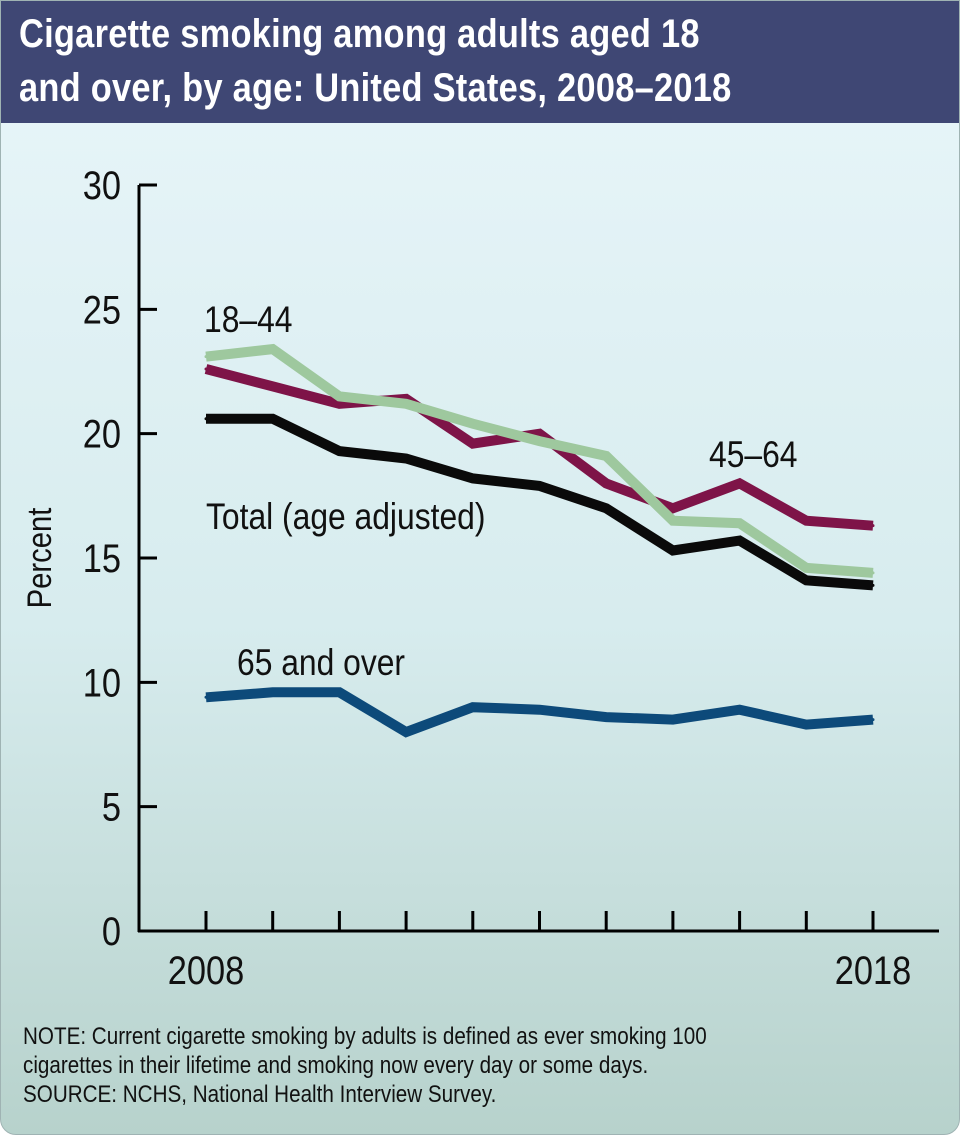 This screenshot has width=960, height=1135. I want to click on data-point-s4564-2016, so click(740, 483).